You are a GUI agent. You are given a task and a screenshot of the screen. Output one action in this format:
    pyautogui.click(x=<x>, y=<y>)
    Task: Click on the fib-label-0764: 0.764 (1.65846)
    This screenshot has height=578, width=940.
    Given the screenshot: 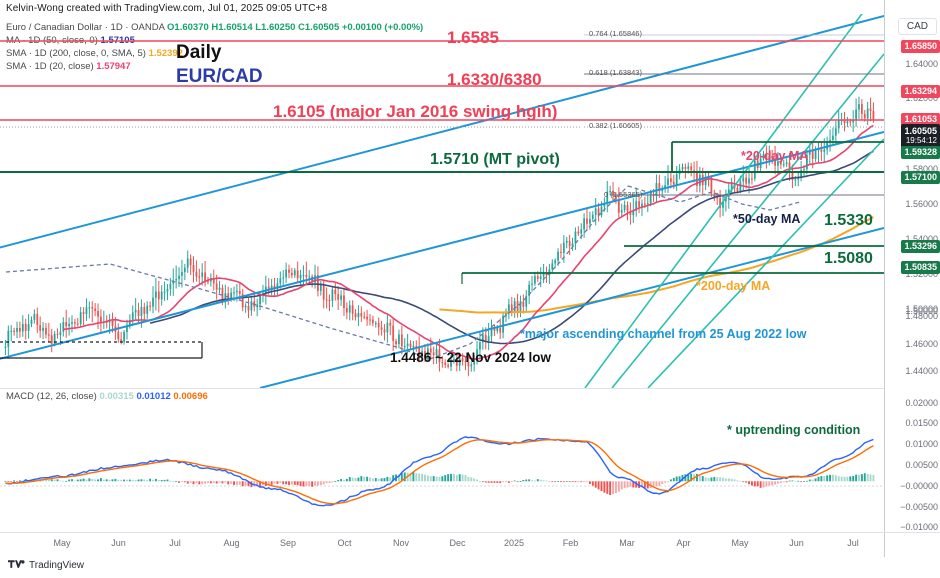 What is the action you would take?
    pyautogui.click(x=615, y=33)
    